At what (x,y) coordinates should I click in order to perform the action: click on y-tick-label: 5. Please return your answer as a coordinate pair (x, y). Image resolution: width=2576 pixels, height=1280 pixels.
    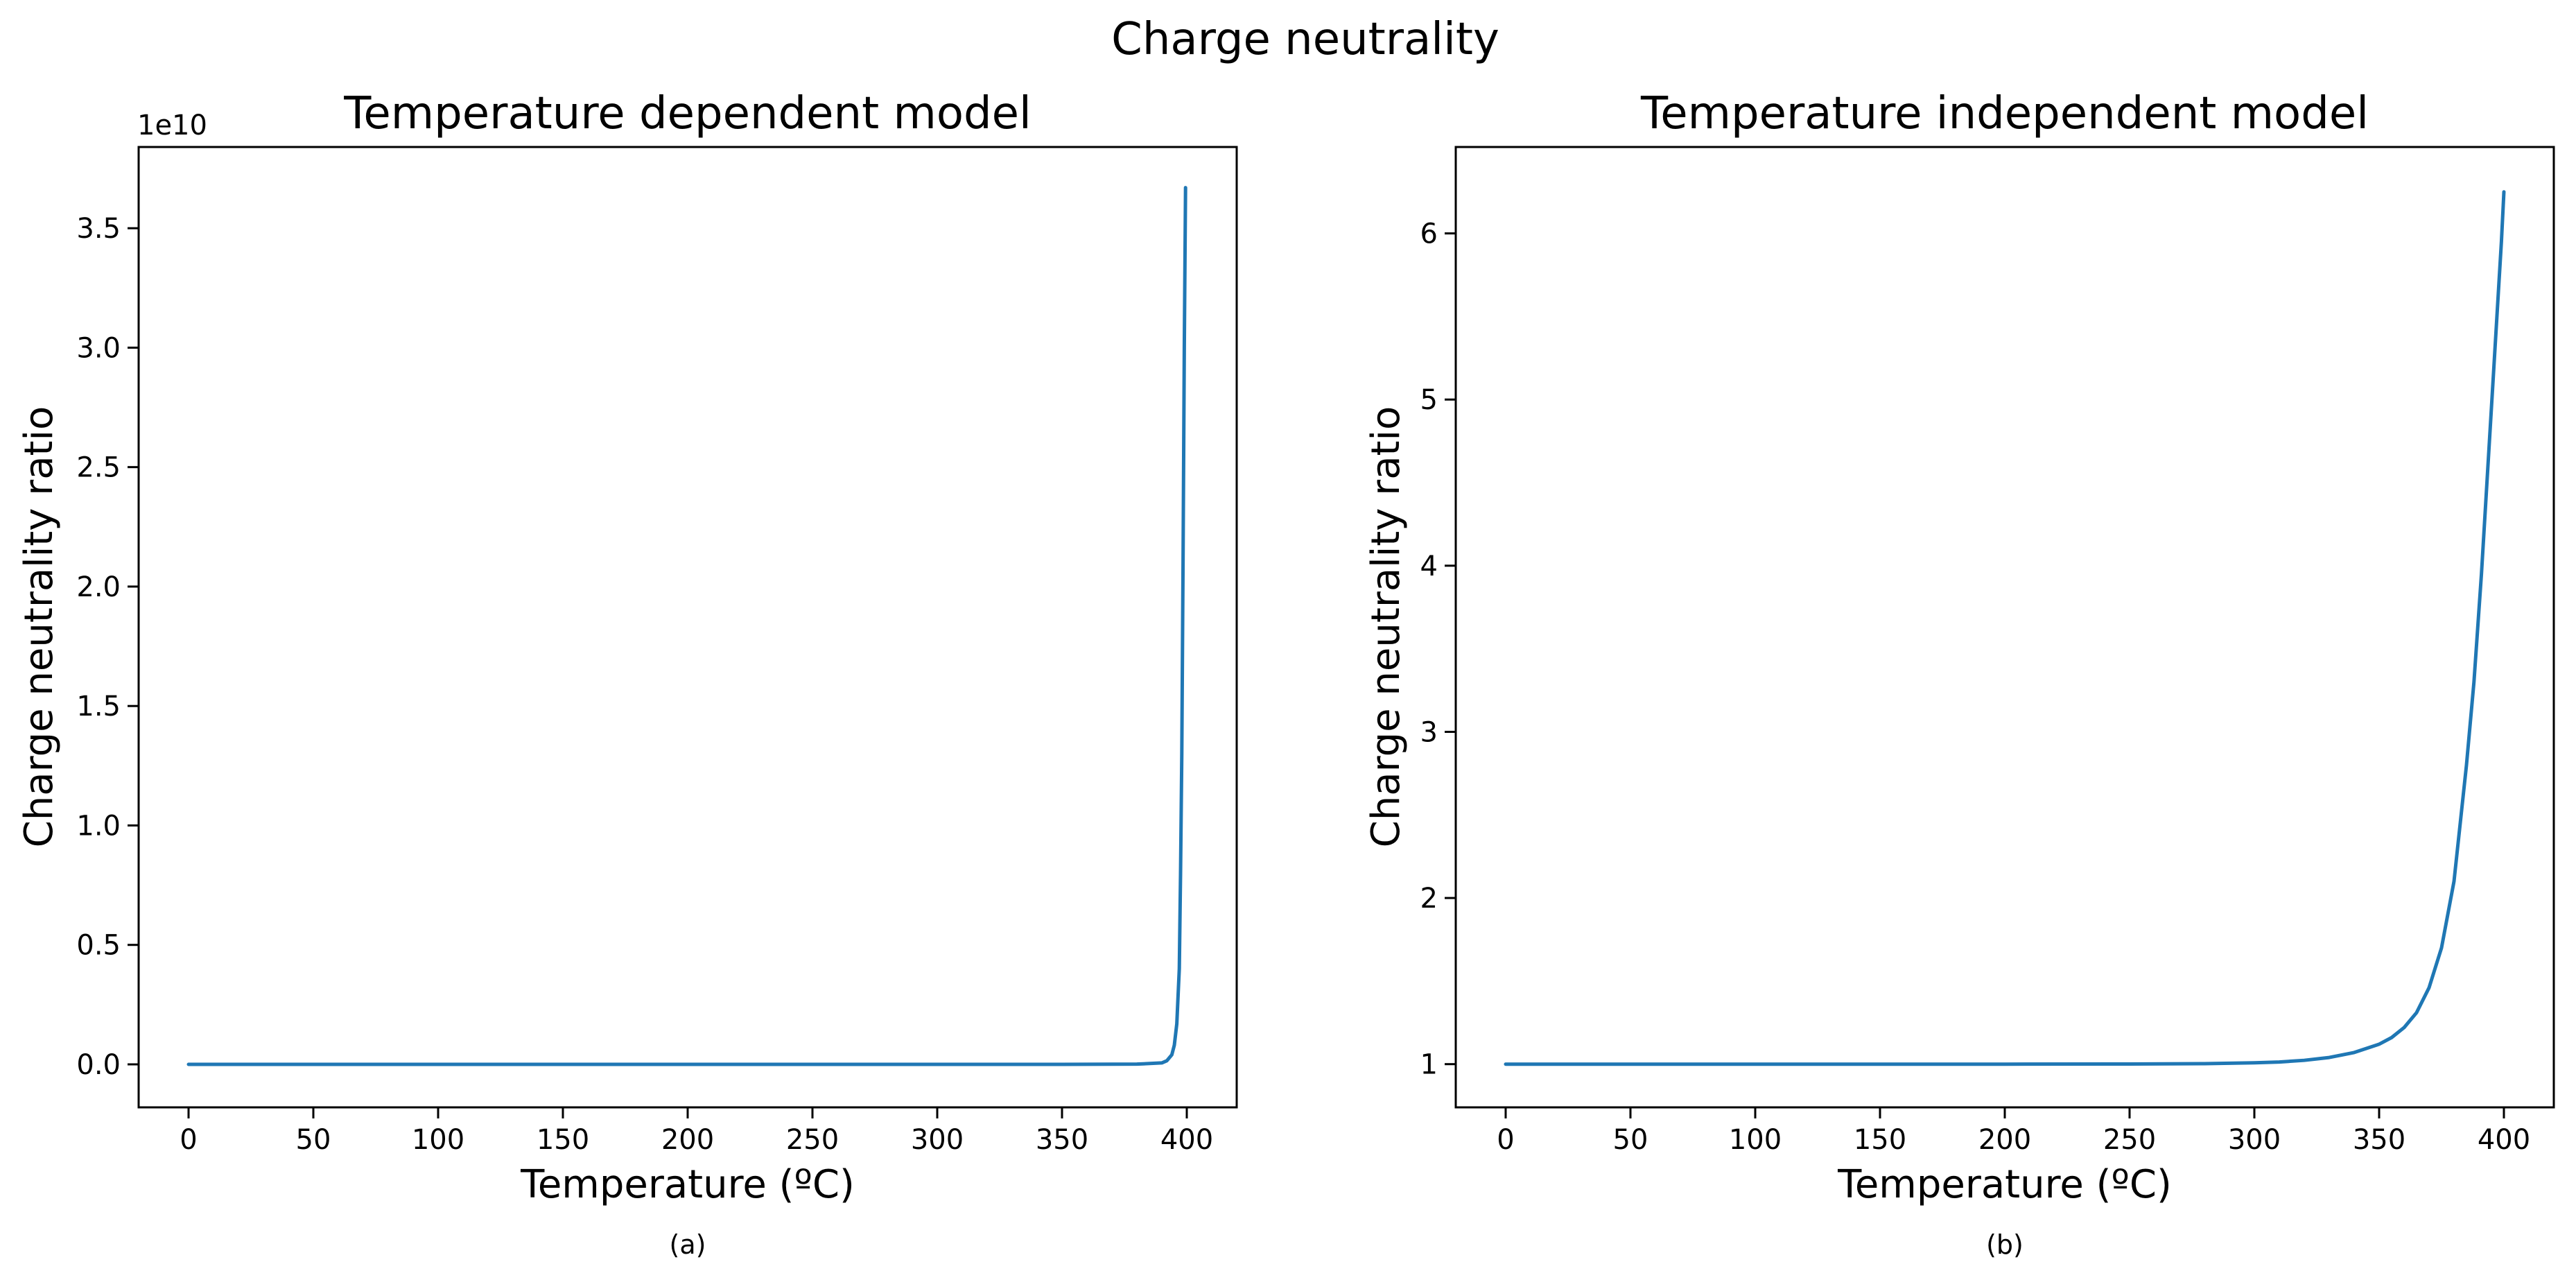
    Looking at the image, I should click on (1429, 400).